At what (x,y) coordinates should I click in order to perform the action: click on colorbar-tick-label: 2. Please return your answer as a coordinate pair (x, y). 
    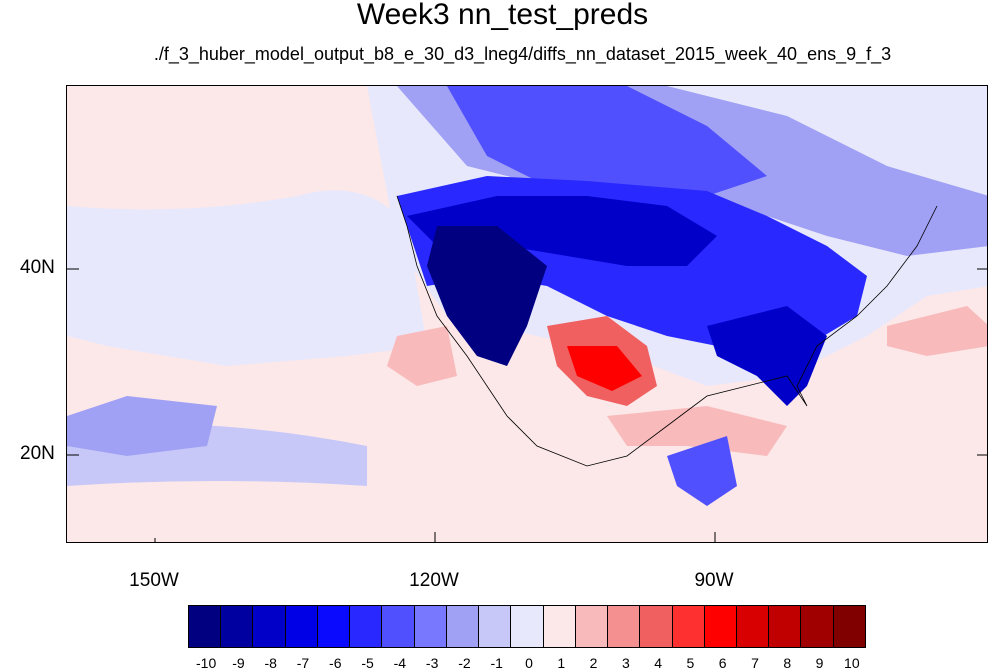
    Looking at the image, I should click on (593, 663).